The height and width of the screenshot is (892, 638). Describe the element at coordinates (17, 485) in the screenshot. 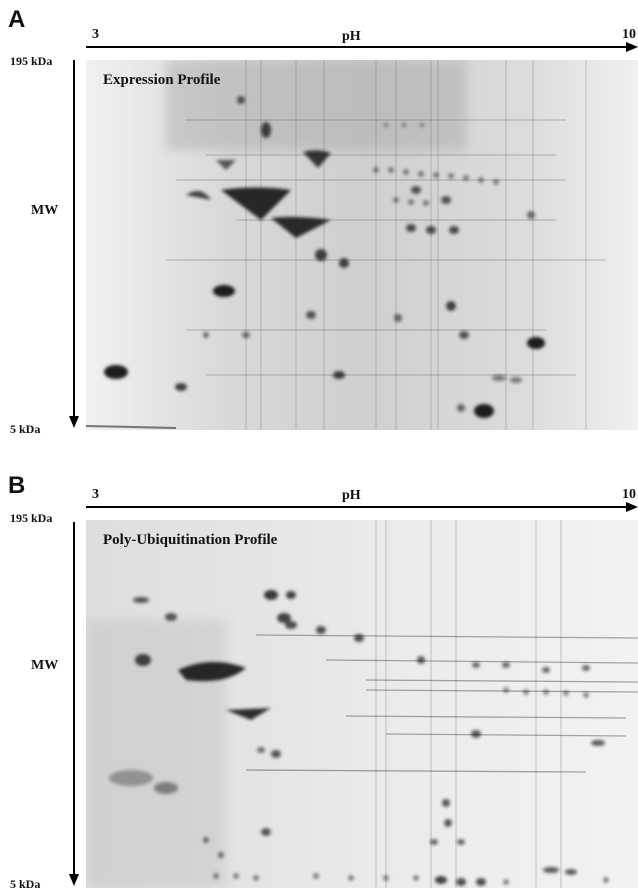

I see `panel-label: B` at that location.